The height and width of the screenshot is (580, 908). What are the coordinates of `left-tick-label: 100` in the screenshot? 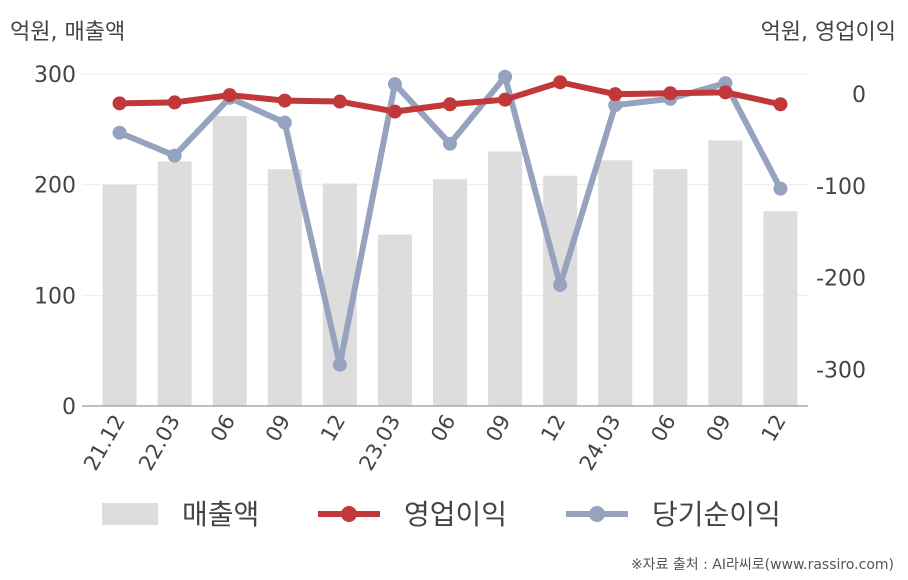 It's located at (55, 296).